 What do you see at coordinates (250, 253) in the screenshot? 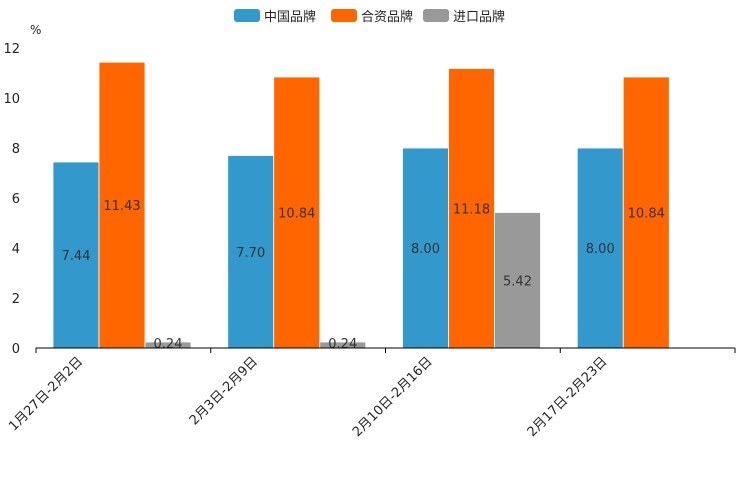
I see `data-label: 7.70` at bounding box center [250, 253].